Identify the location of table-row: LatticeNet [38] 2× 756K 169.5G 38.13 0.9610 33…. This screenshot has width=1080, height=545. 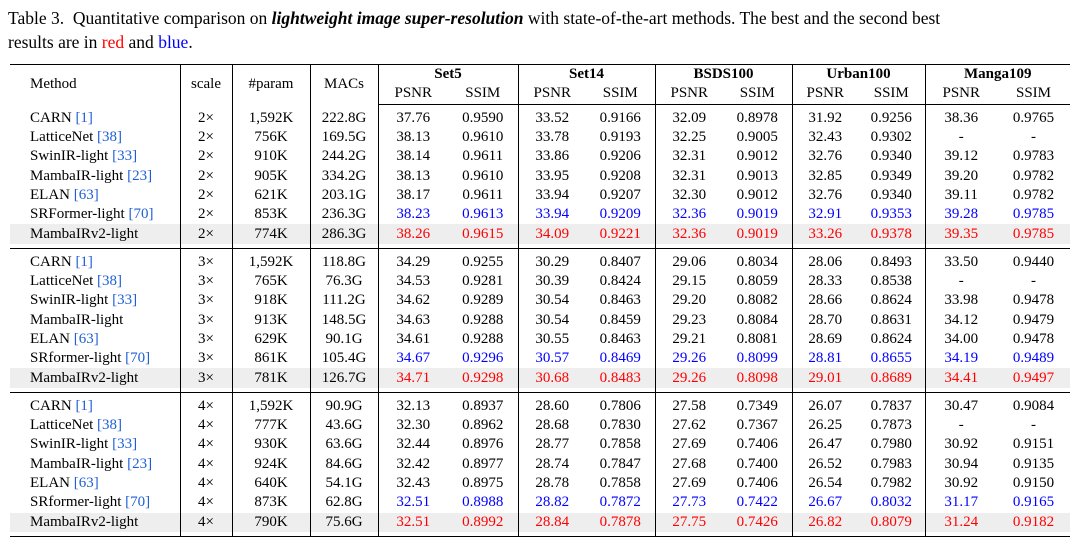
(540, 137).